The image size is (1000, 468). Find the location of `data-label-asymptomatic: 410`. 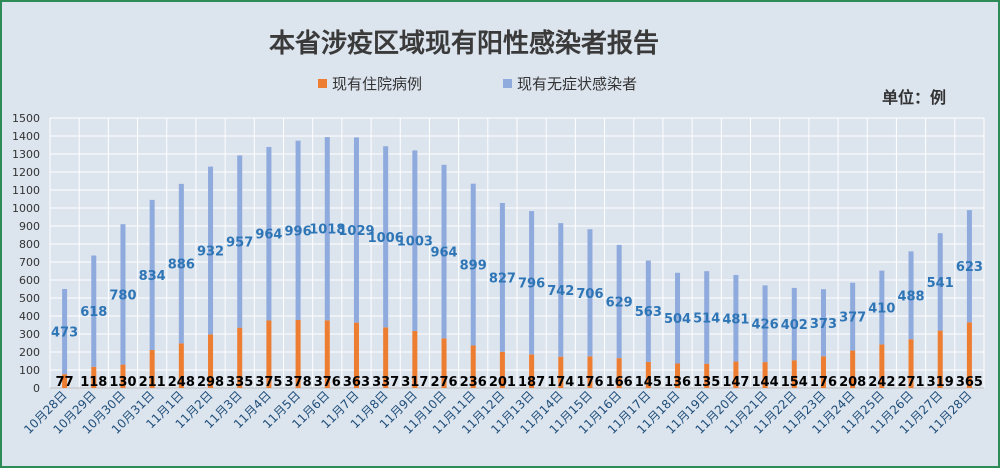

data-label-asymptomatic: 410 is located at coordinates (881, 309).